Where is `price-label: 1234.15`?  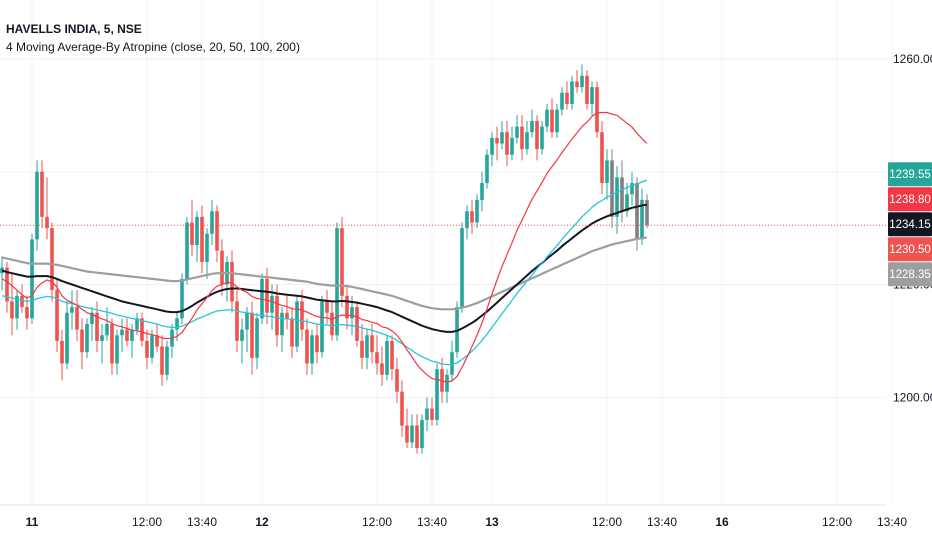
price-label: 1234.15 is located at coordinates (910, 225).